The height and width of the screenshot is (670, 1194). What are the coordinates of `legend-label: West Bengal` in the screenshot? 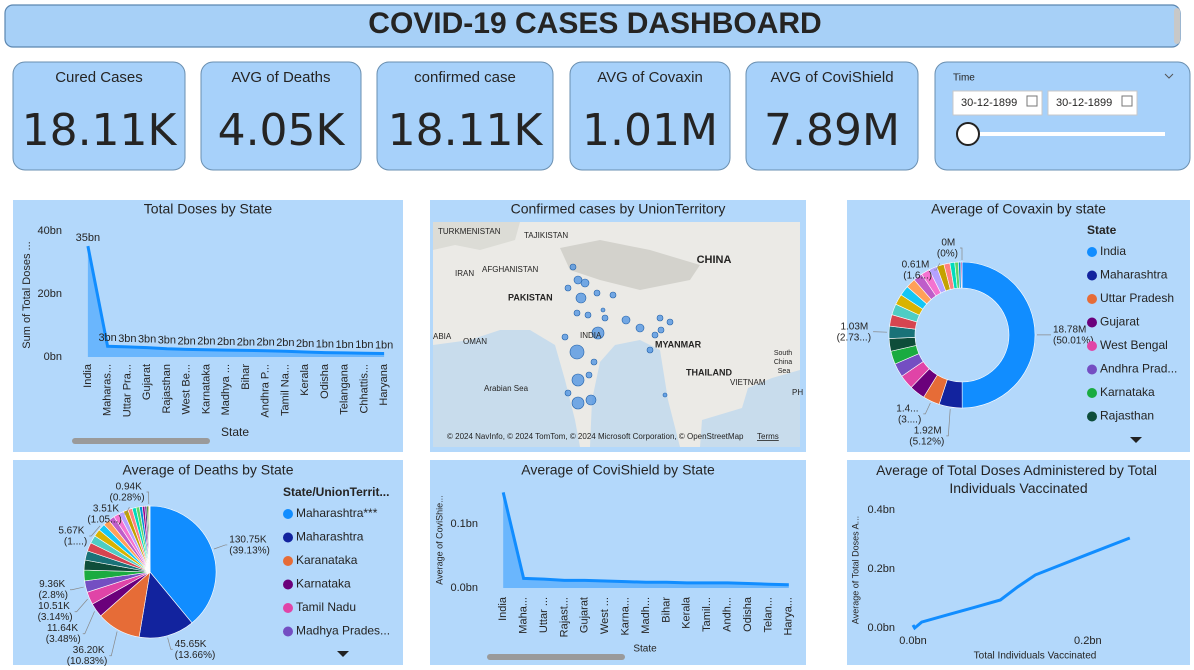 It's located at (1134, 345).